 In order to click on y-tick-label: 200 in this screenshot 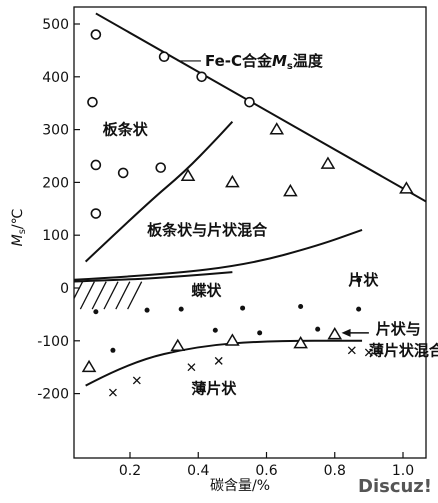, I will do `click(55, 183)`.